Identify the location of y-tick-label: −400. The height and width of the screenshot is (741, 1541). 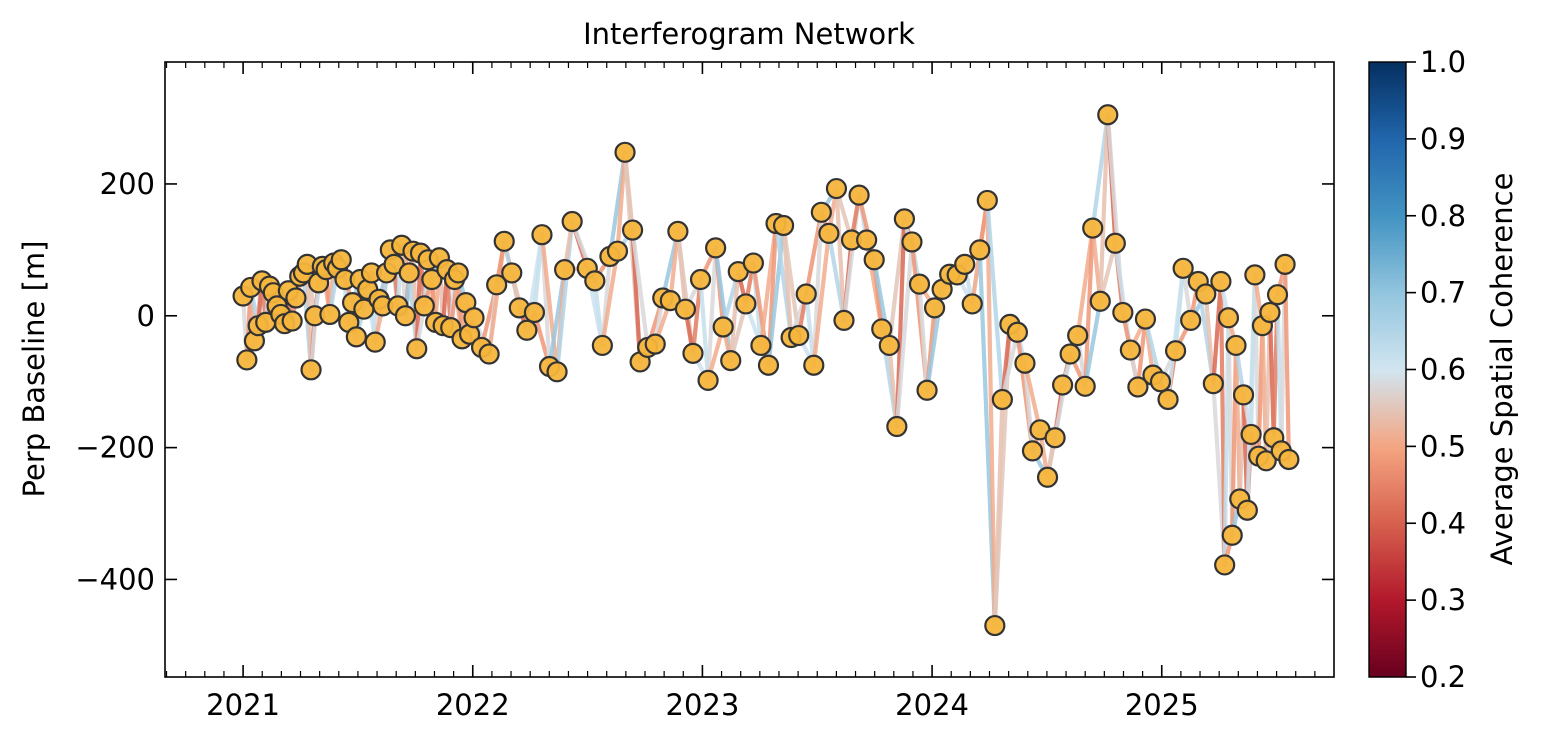
(115, 579).